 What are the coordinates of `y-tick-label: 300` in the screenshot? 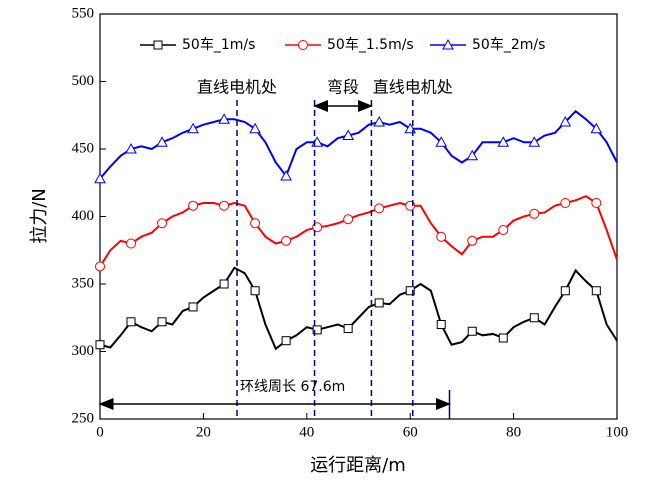 It's located at (83, 351).